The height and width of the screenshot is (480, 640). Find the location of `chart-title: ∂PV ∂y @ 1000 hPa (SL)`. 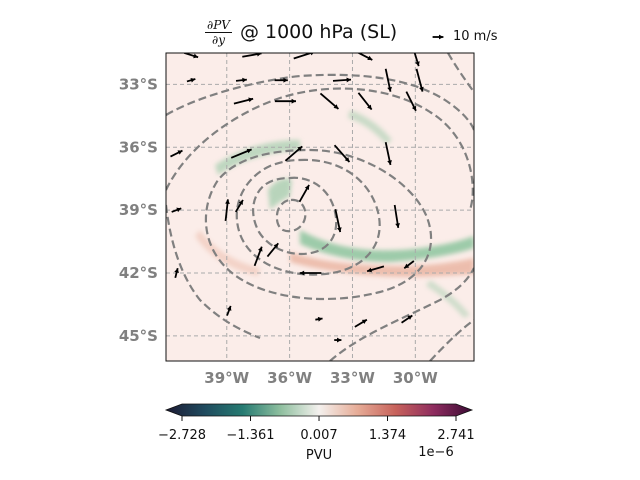

chart-title: ∂PV ∂y @ 1000 hPa (SL) is located at coordinates (301, 32).